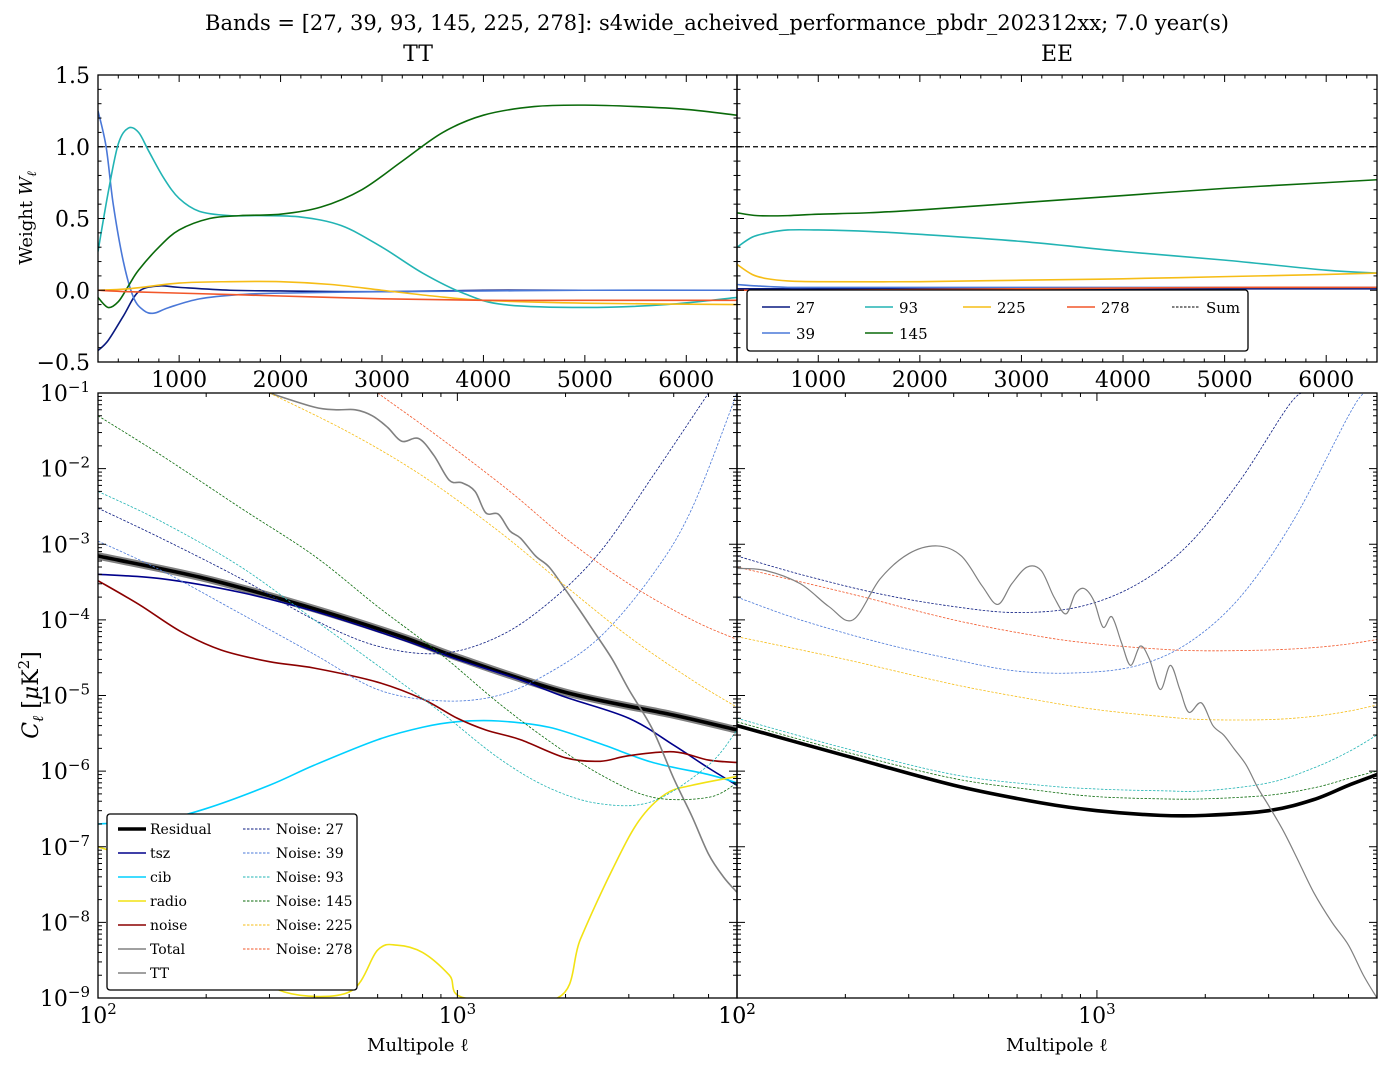 Image resolution: width=1391 pixels, height=1070 pixels. I want to click on weights-tt-ytick-label: 0.0, so click(72, 291).